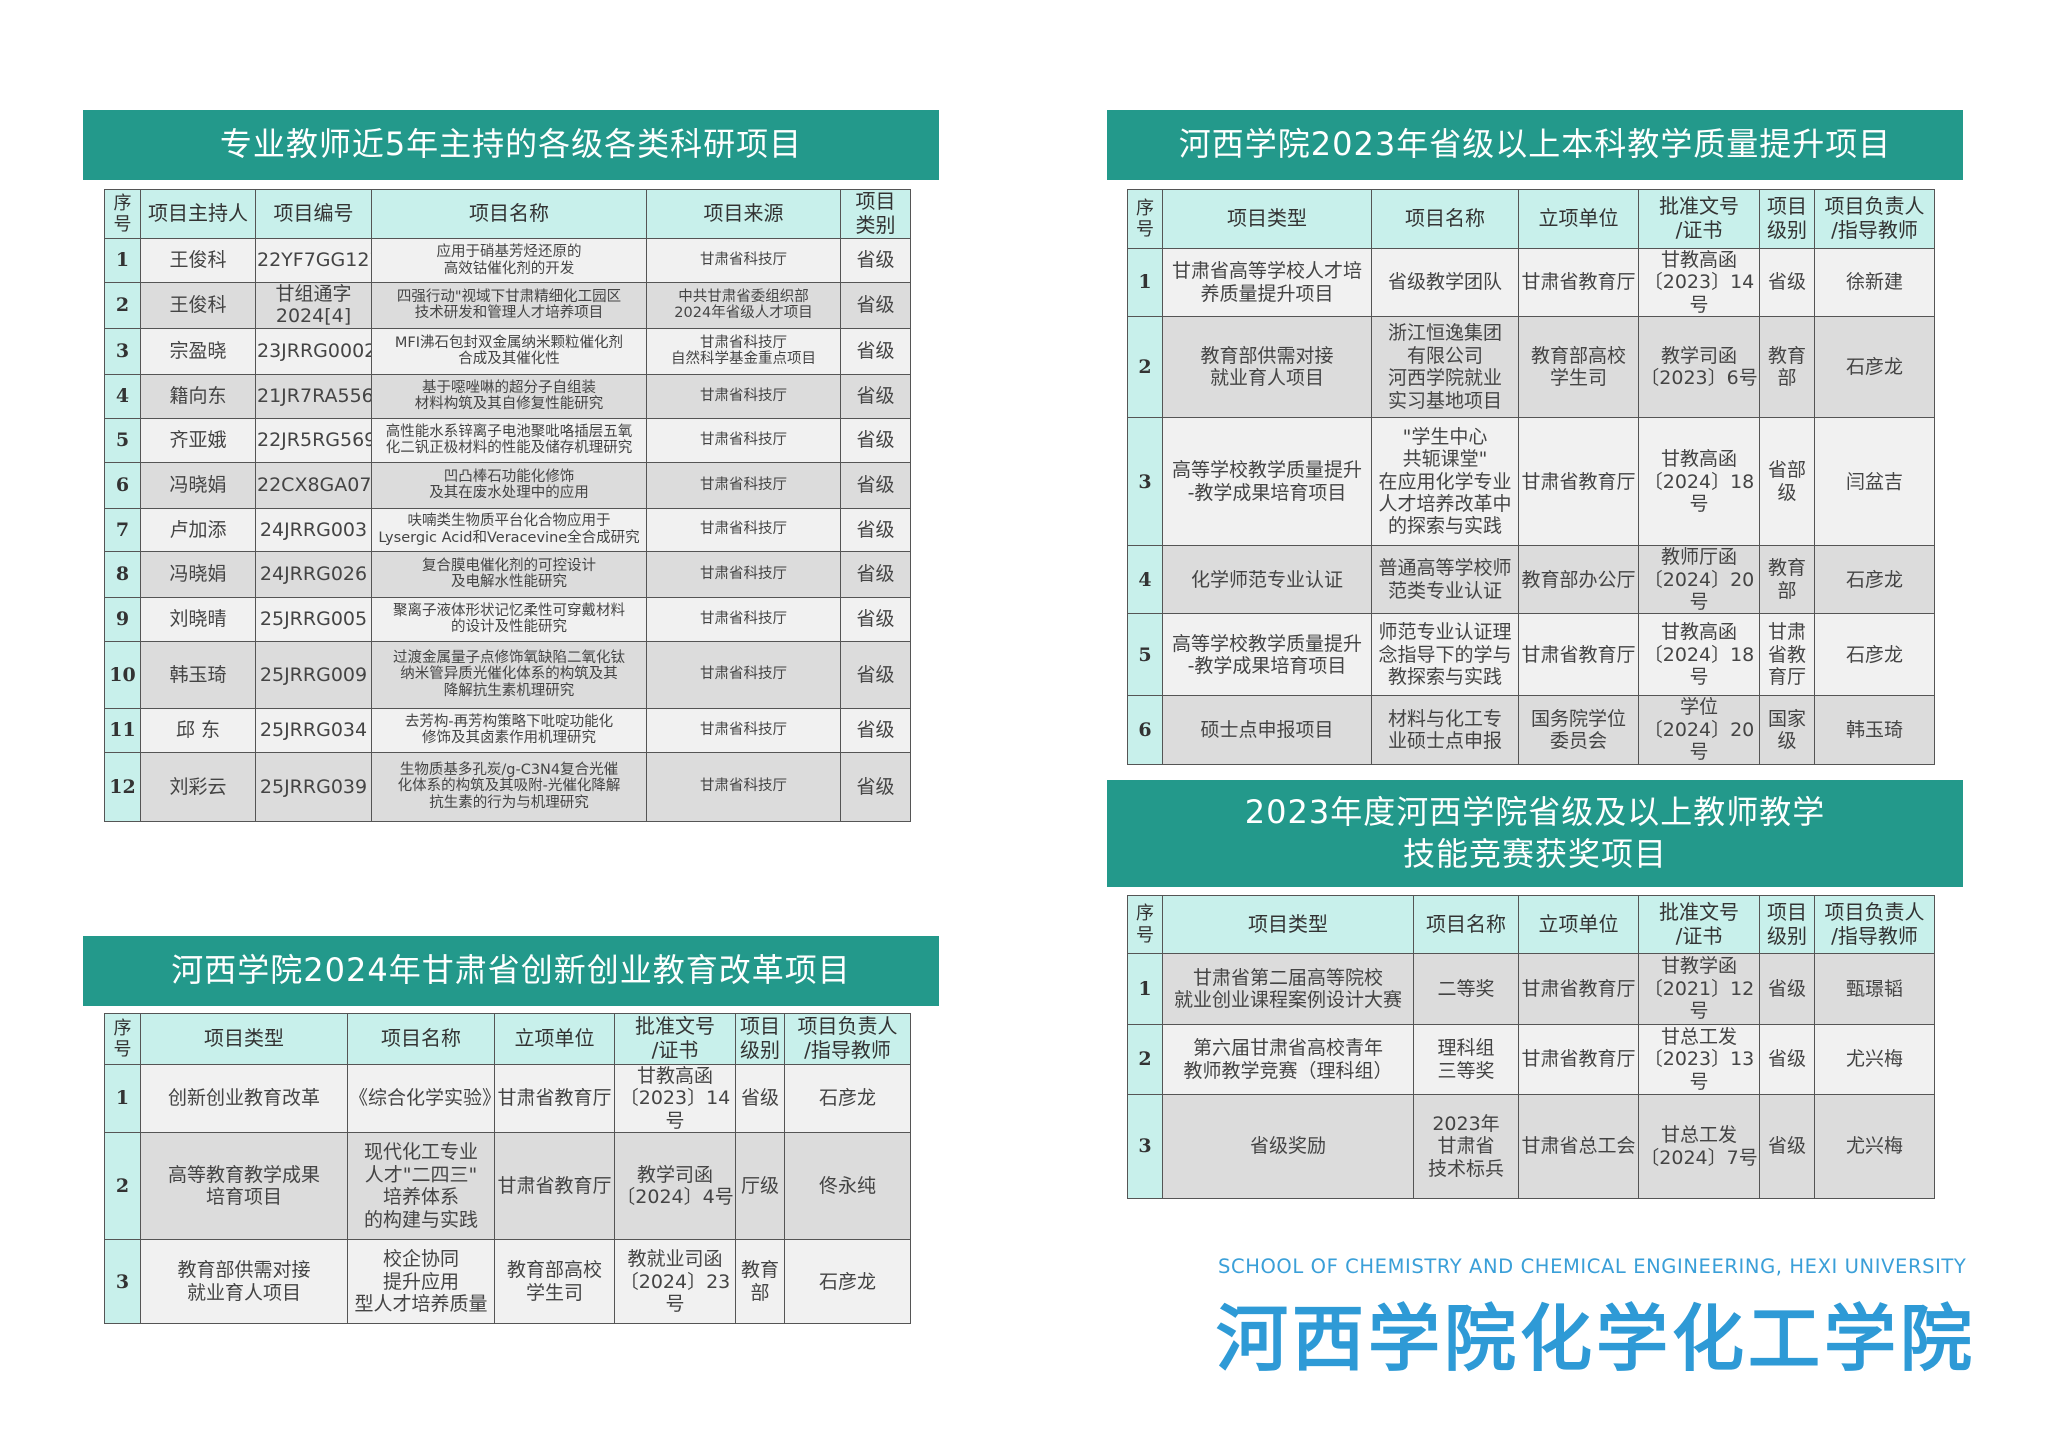 This screenshot has height=1448, width=2048. I want to click on table-cell: 甘肃省第二届高等院校 就业创业课程案例设计大赛, so click(1288, 989).